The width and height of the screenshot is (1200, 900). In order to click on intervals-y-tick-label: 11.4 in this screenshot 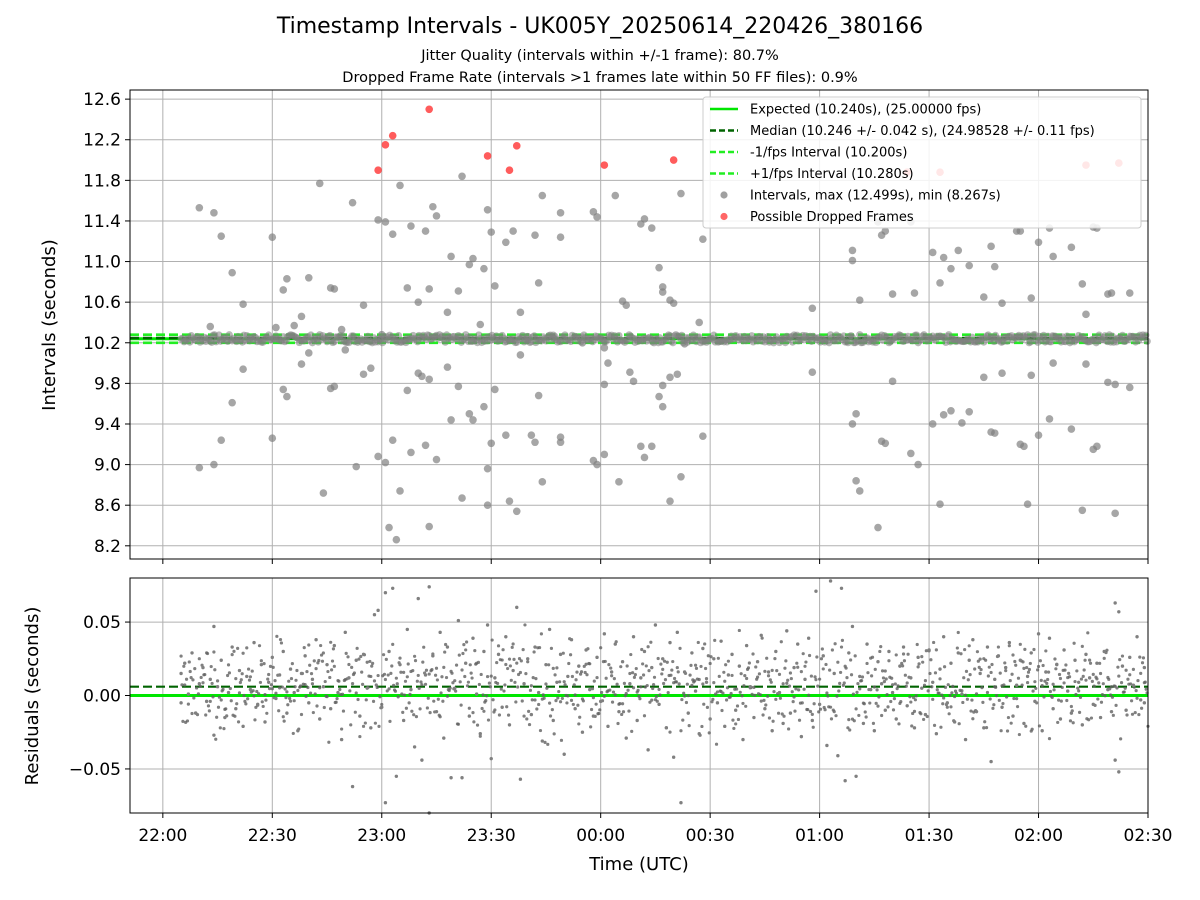, I will do `click(102, 222)`.